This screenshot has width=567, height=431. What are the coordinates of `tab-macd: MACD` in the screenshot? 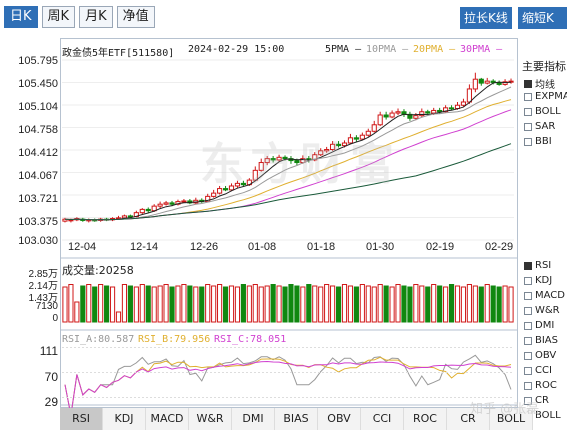 It's located at (167, 419).